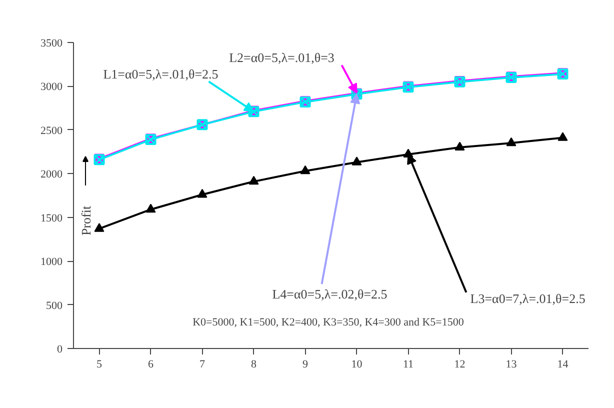 The width and height of the screenshot is (614, 408). I want to click on y-axis-title: Profit, so click(86, 221).